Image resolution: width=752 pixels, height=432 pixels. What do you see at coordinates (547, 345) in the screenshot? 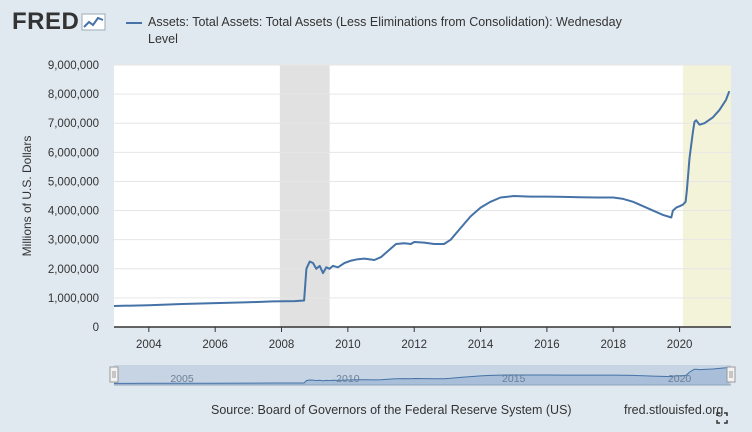
I see `x-tick-label: 2016` at bounding box center [547, 345].